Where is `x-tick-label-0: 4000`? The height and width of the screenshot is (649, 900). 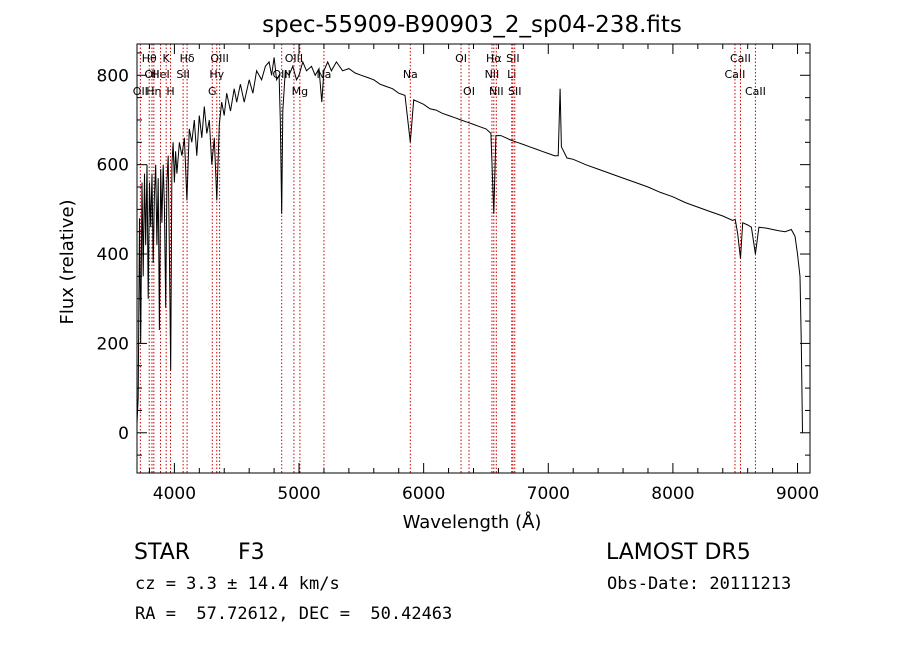 x-tick-label-0: 4000 is located at coordinates (174, 494).